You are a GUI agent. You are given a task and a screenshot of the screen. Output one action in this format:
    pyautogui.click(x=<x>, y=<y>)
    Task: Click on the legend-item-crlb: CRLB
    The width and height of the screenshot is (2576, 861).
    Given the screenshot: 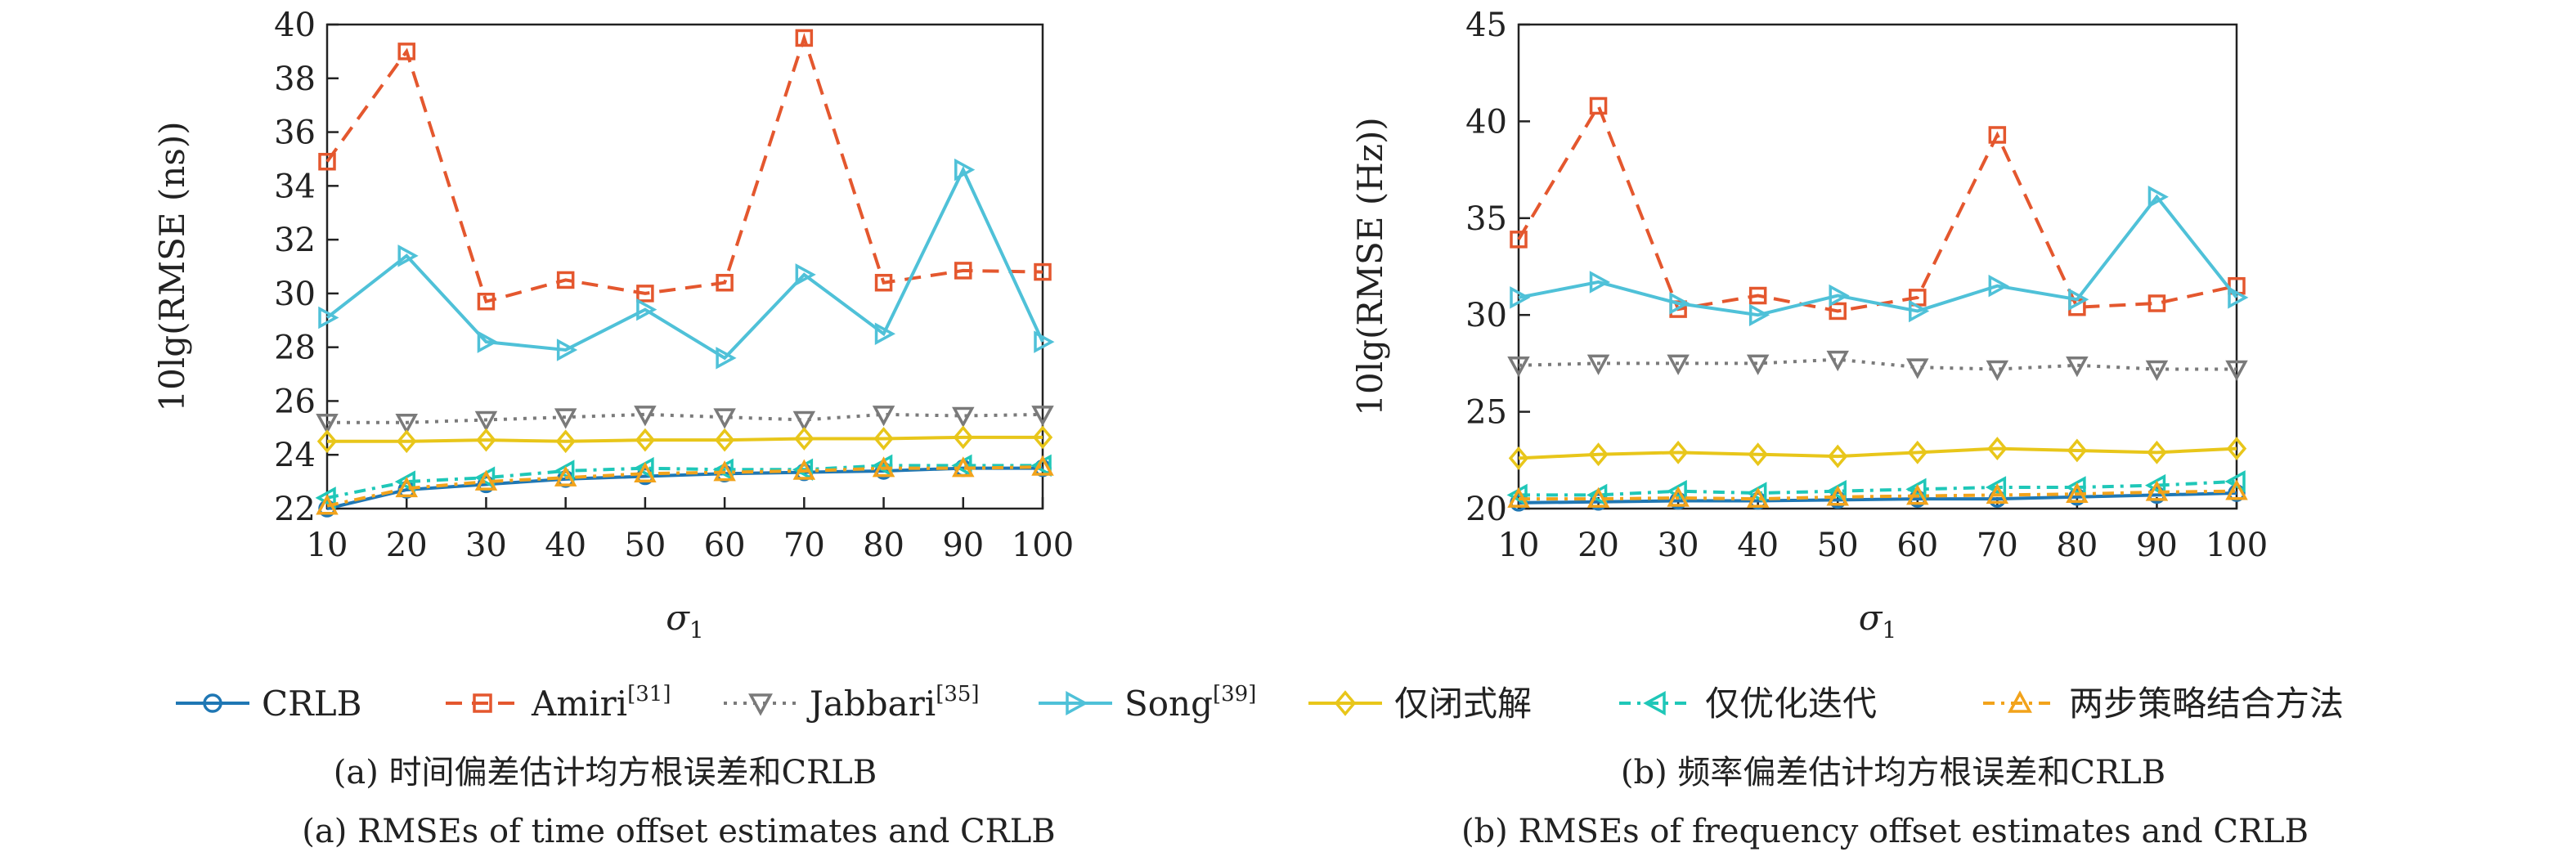 What is the action you would take?
    pyautogui.click(x=269, y=704)
    